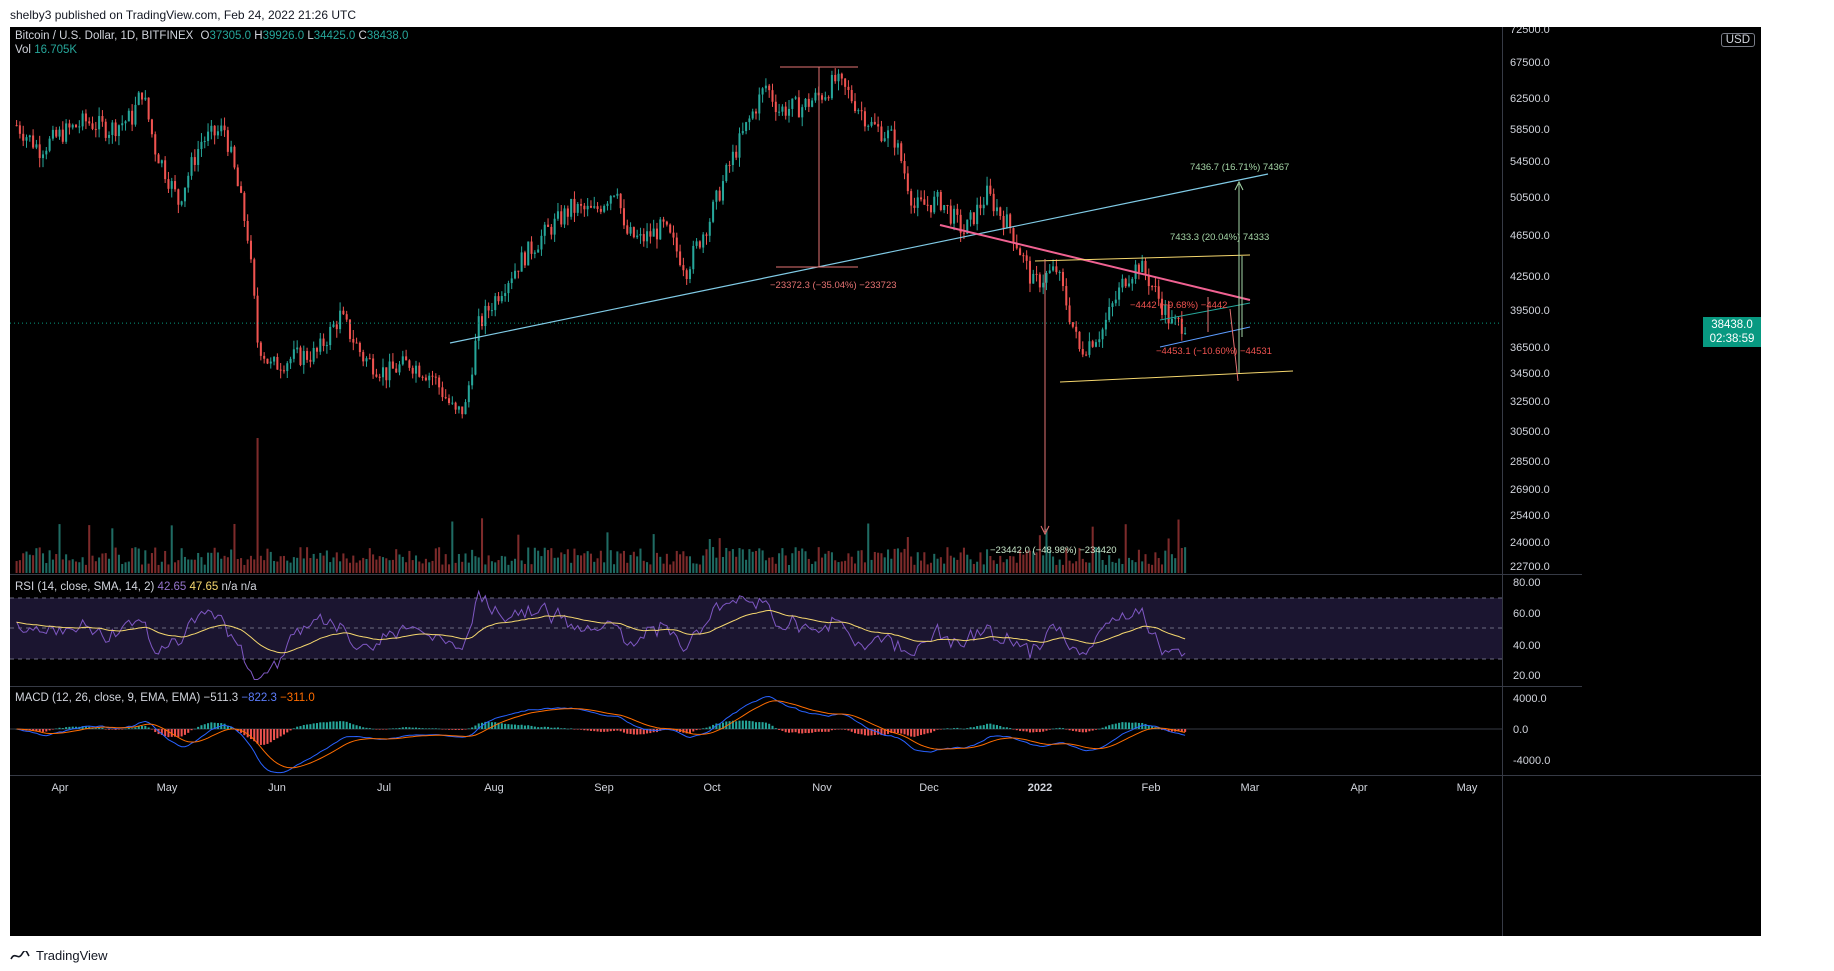 This screenshot has height=971, width=1834. I want to click on high-value: 39926.0, so click(283, 36).